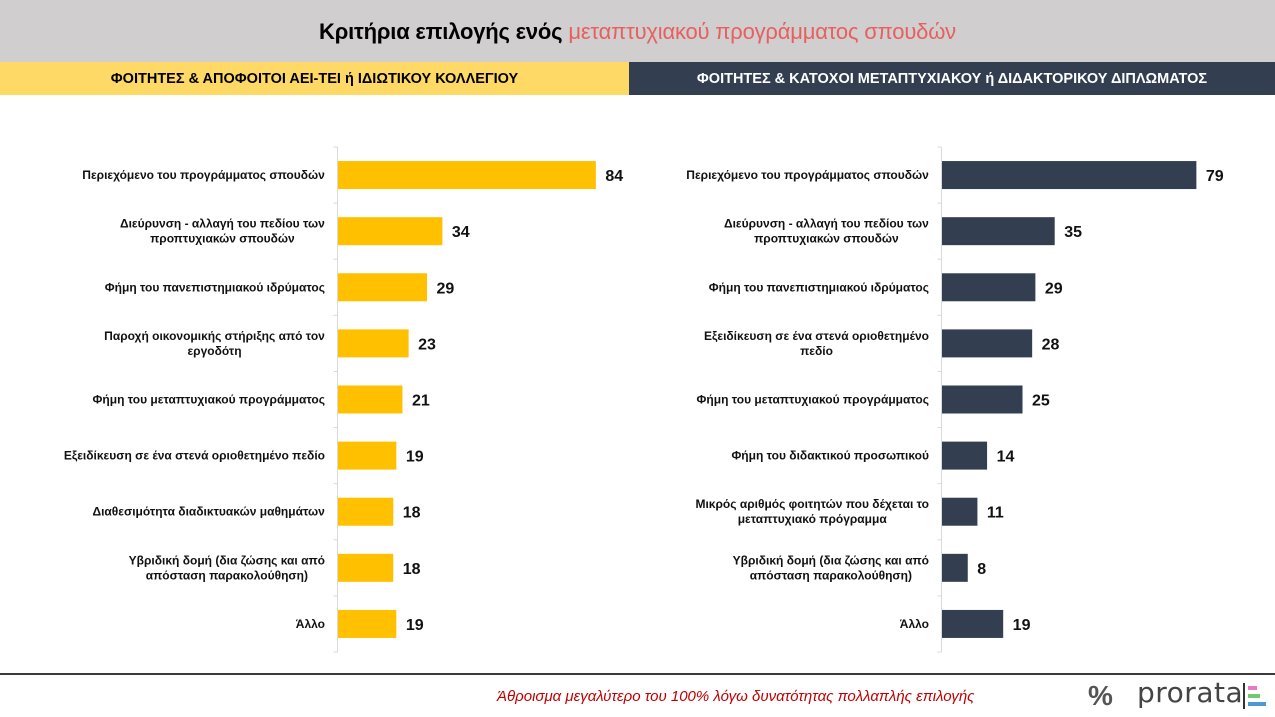 The height and width of the screenshot is (717, 1275). I want to click on left-category-label-line: Φήμη του μεταπτυχιακού προγράμματος, so click(209, 400).